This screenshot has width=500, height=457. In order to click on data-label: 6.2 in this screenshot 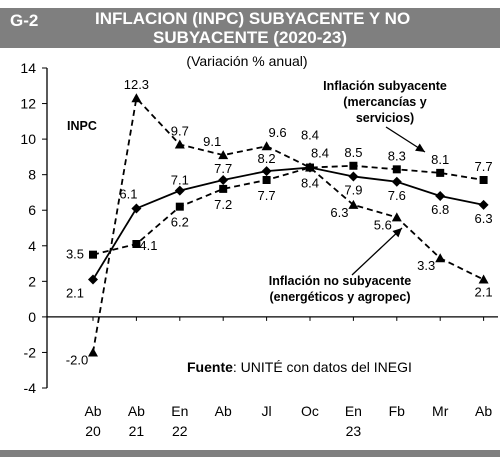, I will do `click(180, 222)`.